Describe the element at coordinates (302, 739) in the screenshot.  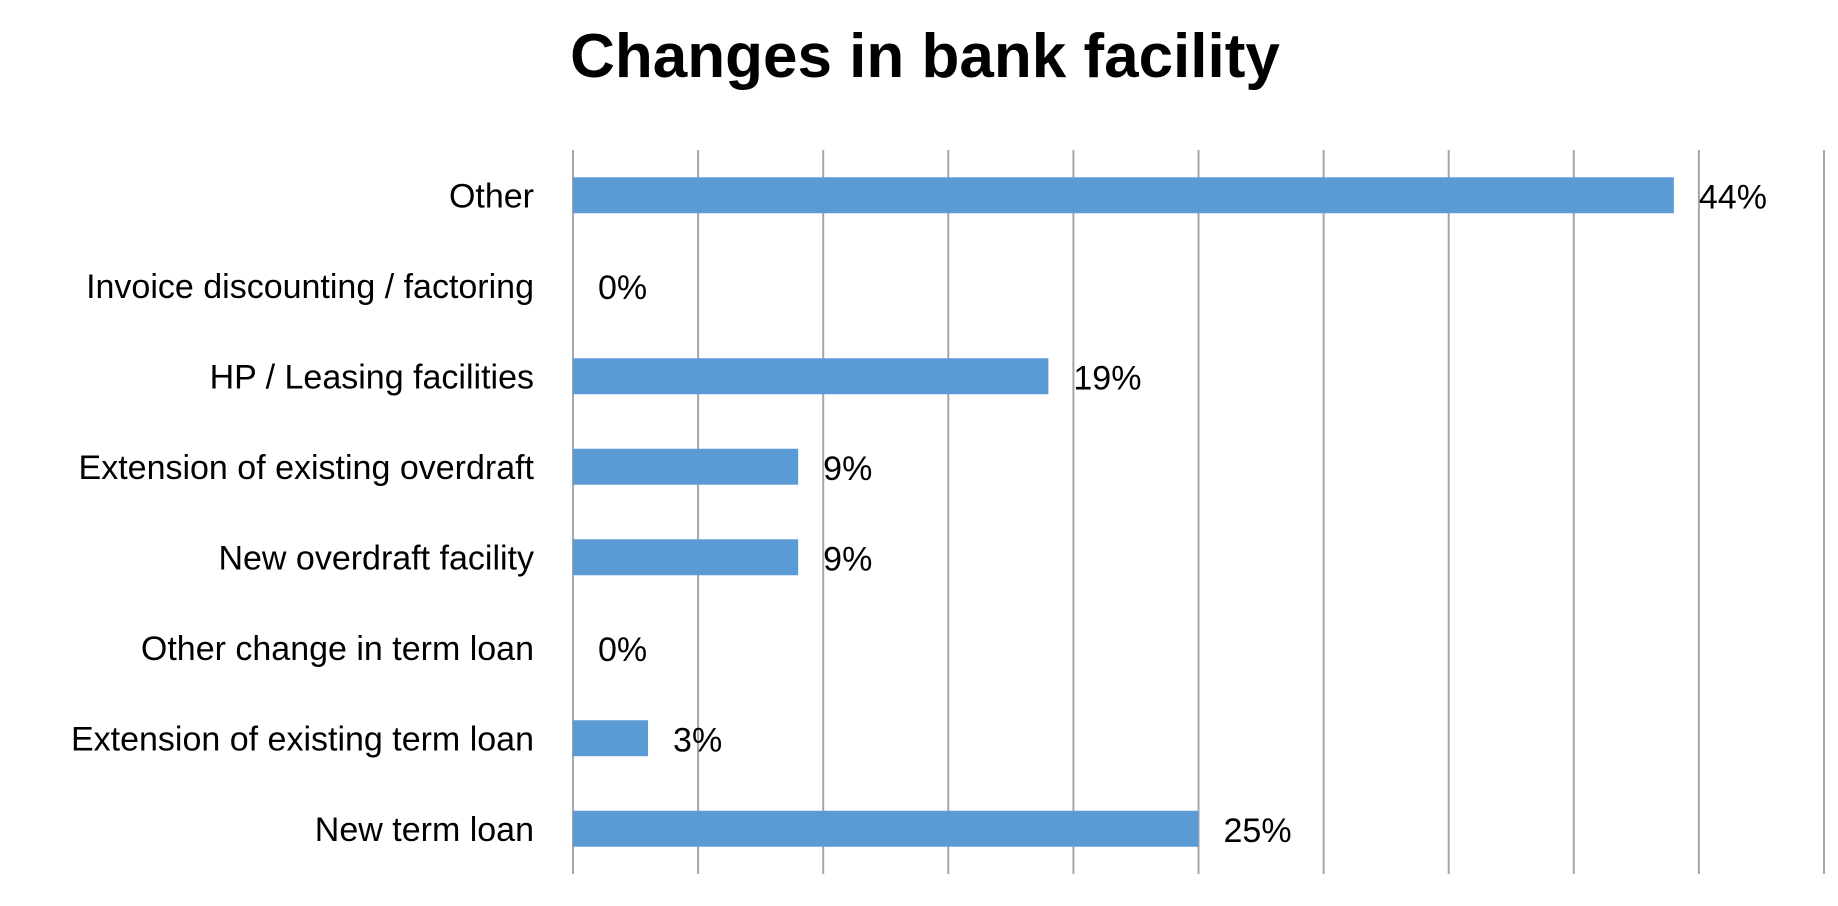
I see `category-label-6: Extension of existing term loan` at that location.